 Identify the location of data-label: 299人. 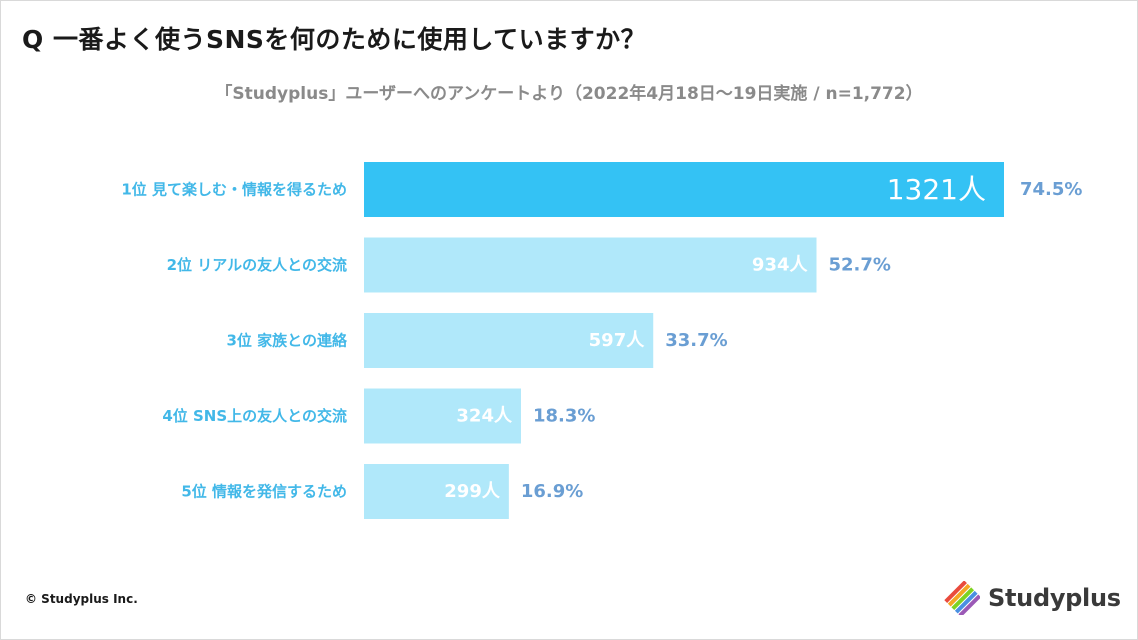
(472, 491).